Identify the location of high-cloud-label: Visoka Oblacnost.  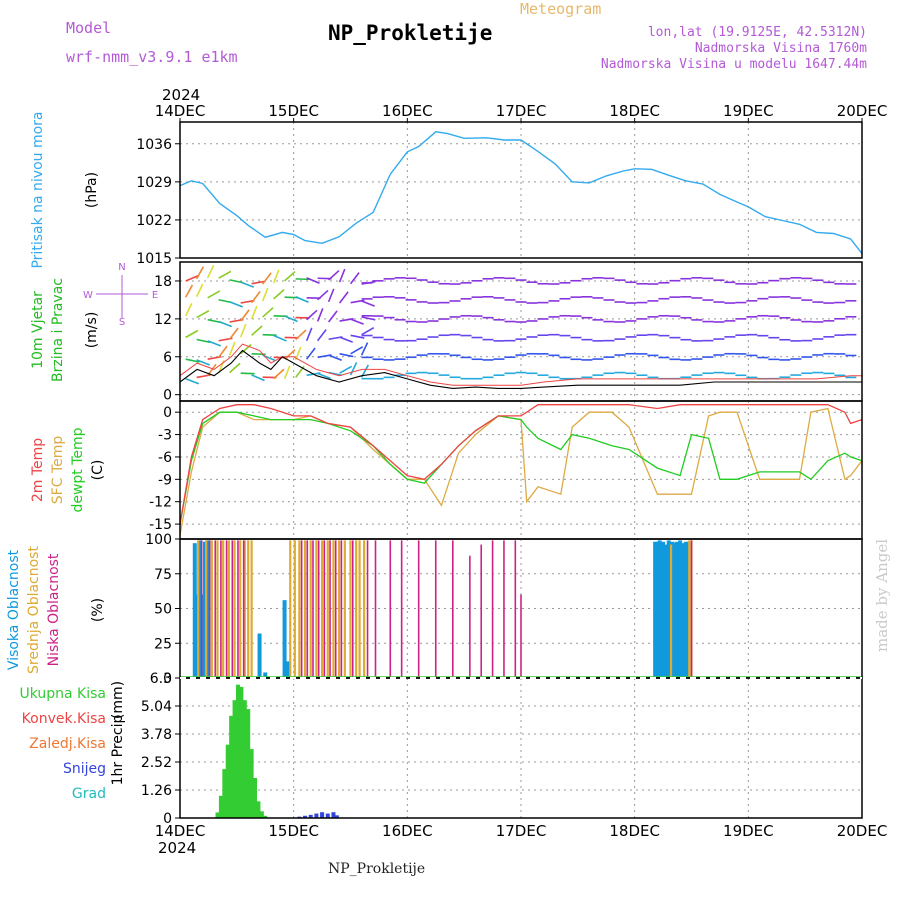
(14, 609).